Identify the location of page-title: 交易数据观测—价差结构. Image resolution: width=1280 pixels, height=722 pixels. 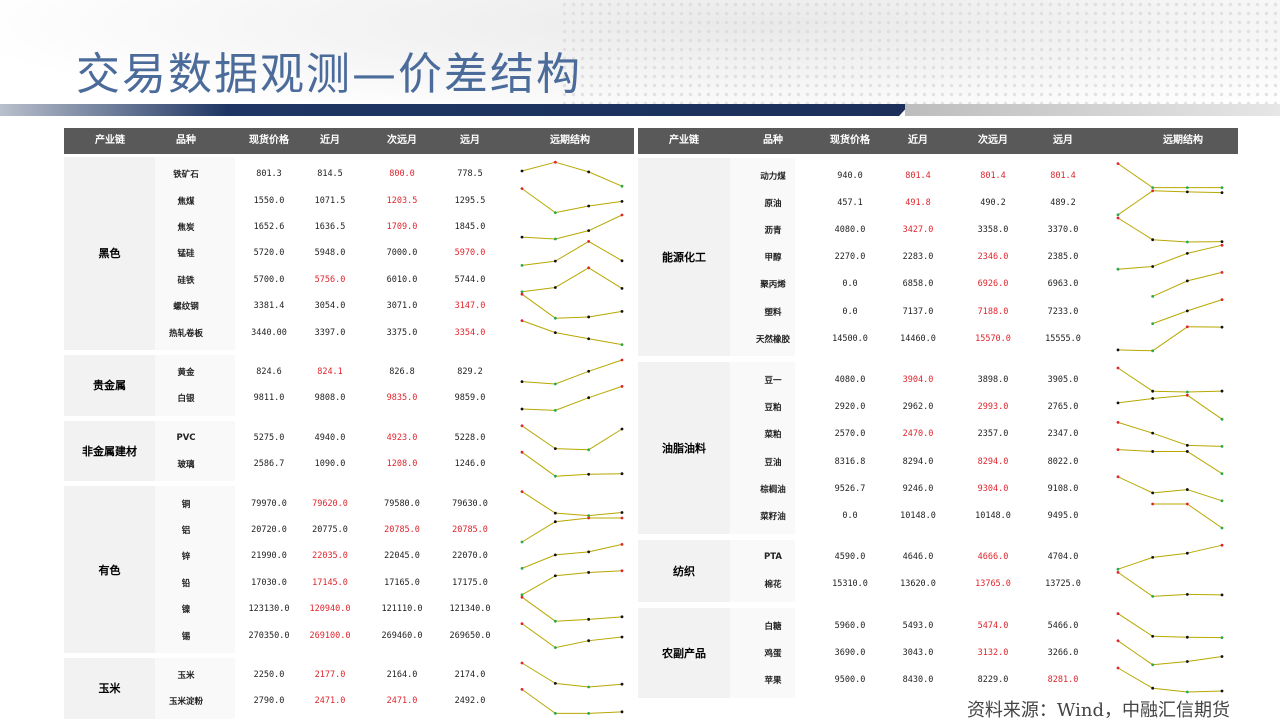
(329, 70).